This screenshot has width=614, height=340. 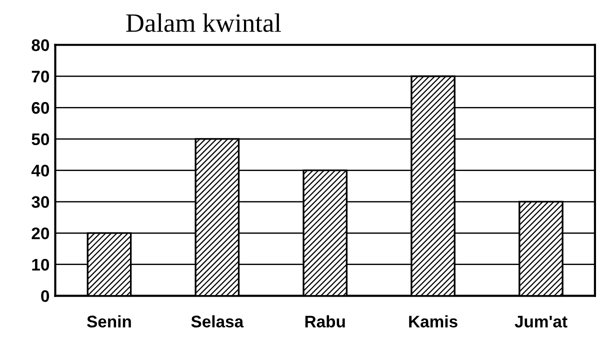 What do you see at coordinates (41, 202) in the screenshot?
I see `y-tick-label: 30` at bounding box center [41, 202].